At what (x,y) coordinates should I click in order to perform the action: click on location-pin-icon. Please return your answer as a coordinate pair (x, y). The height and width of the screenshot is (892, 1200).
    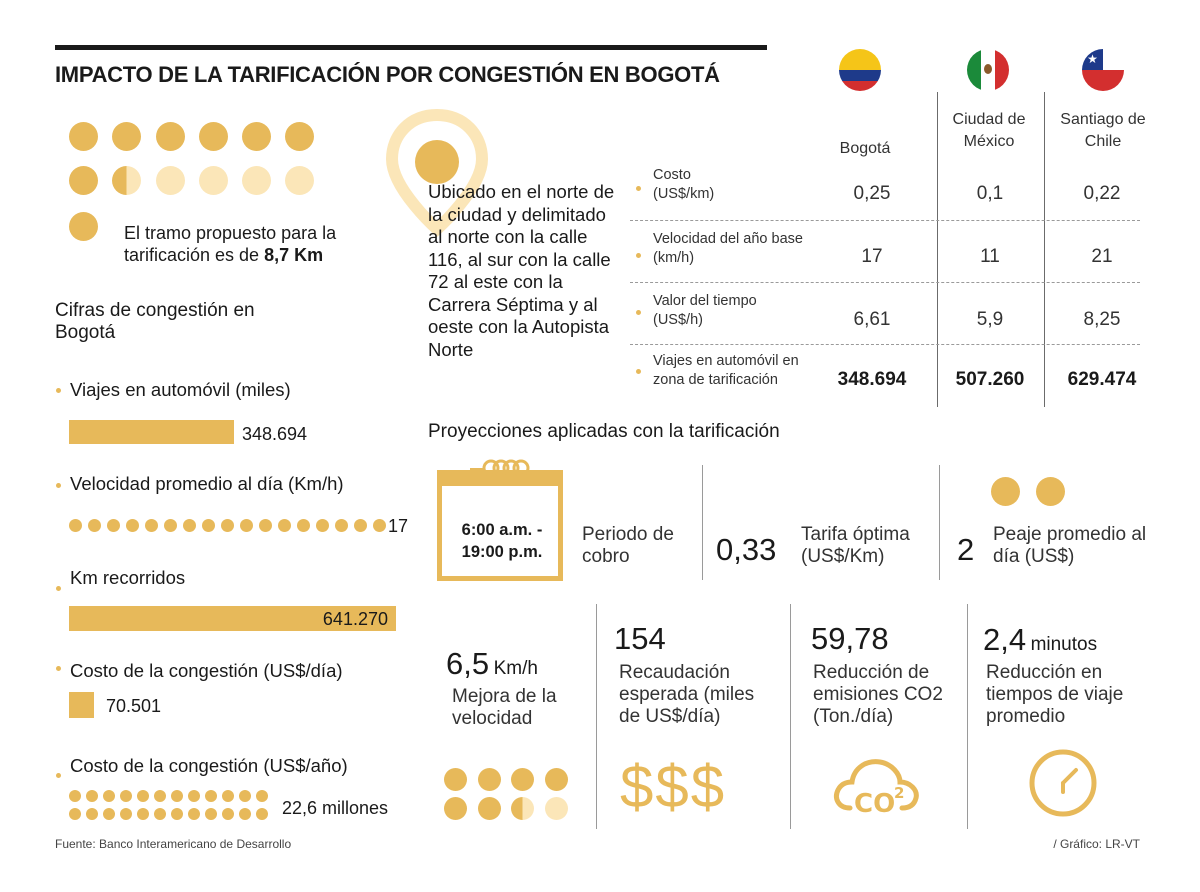
    Looking at the image, I should click on (437, 172).